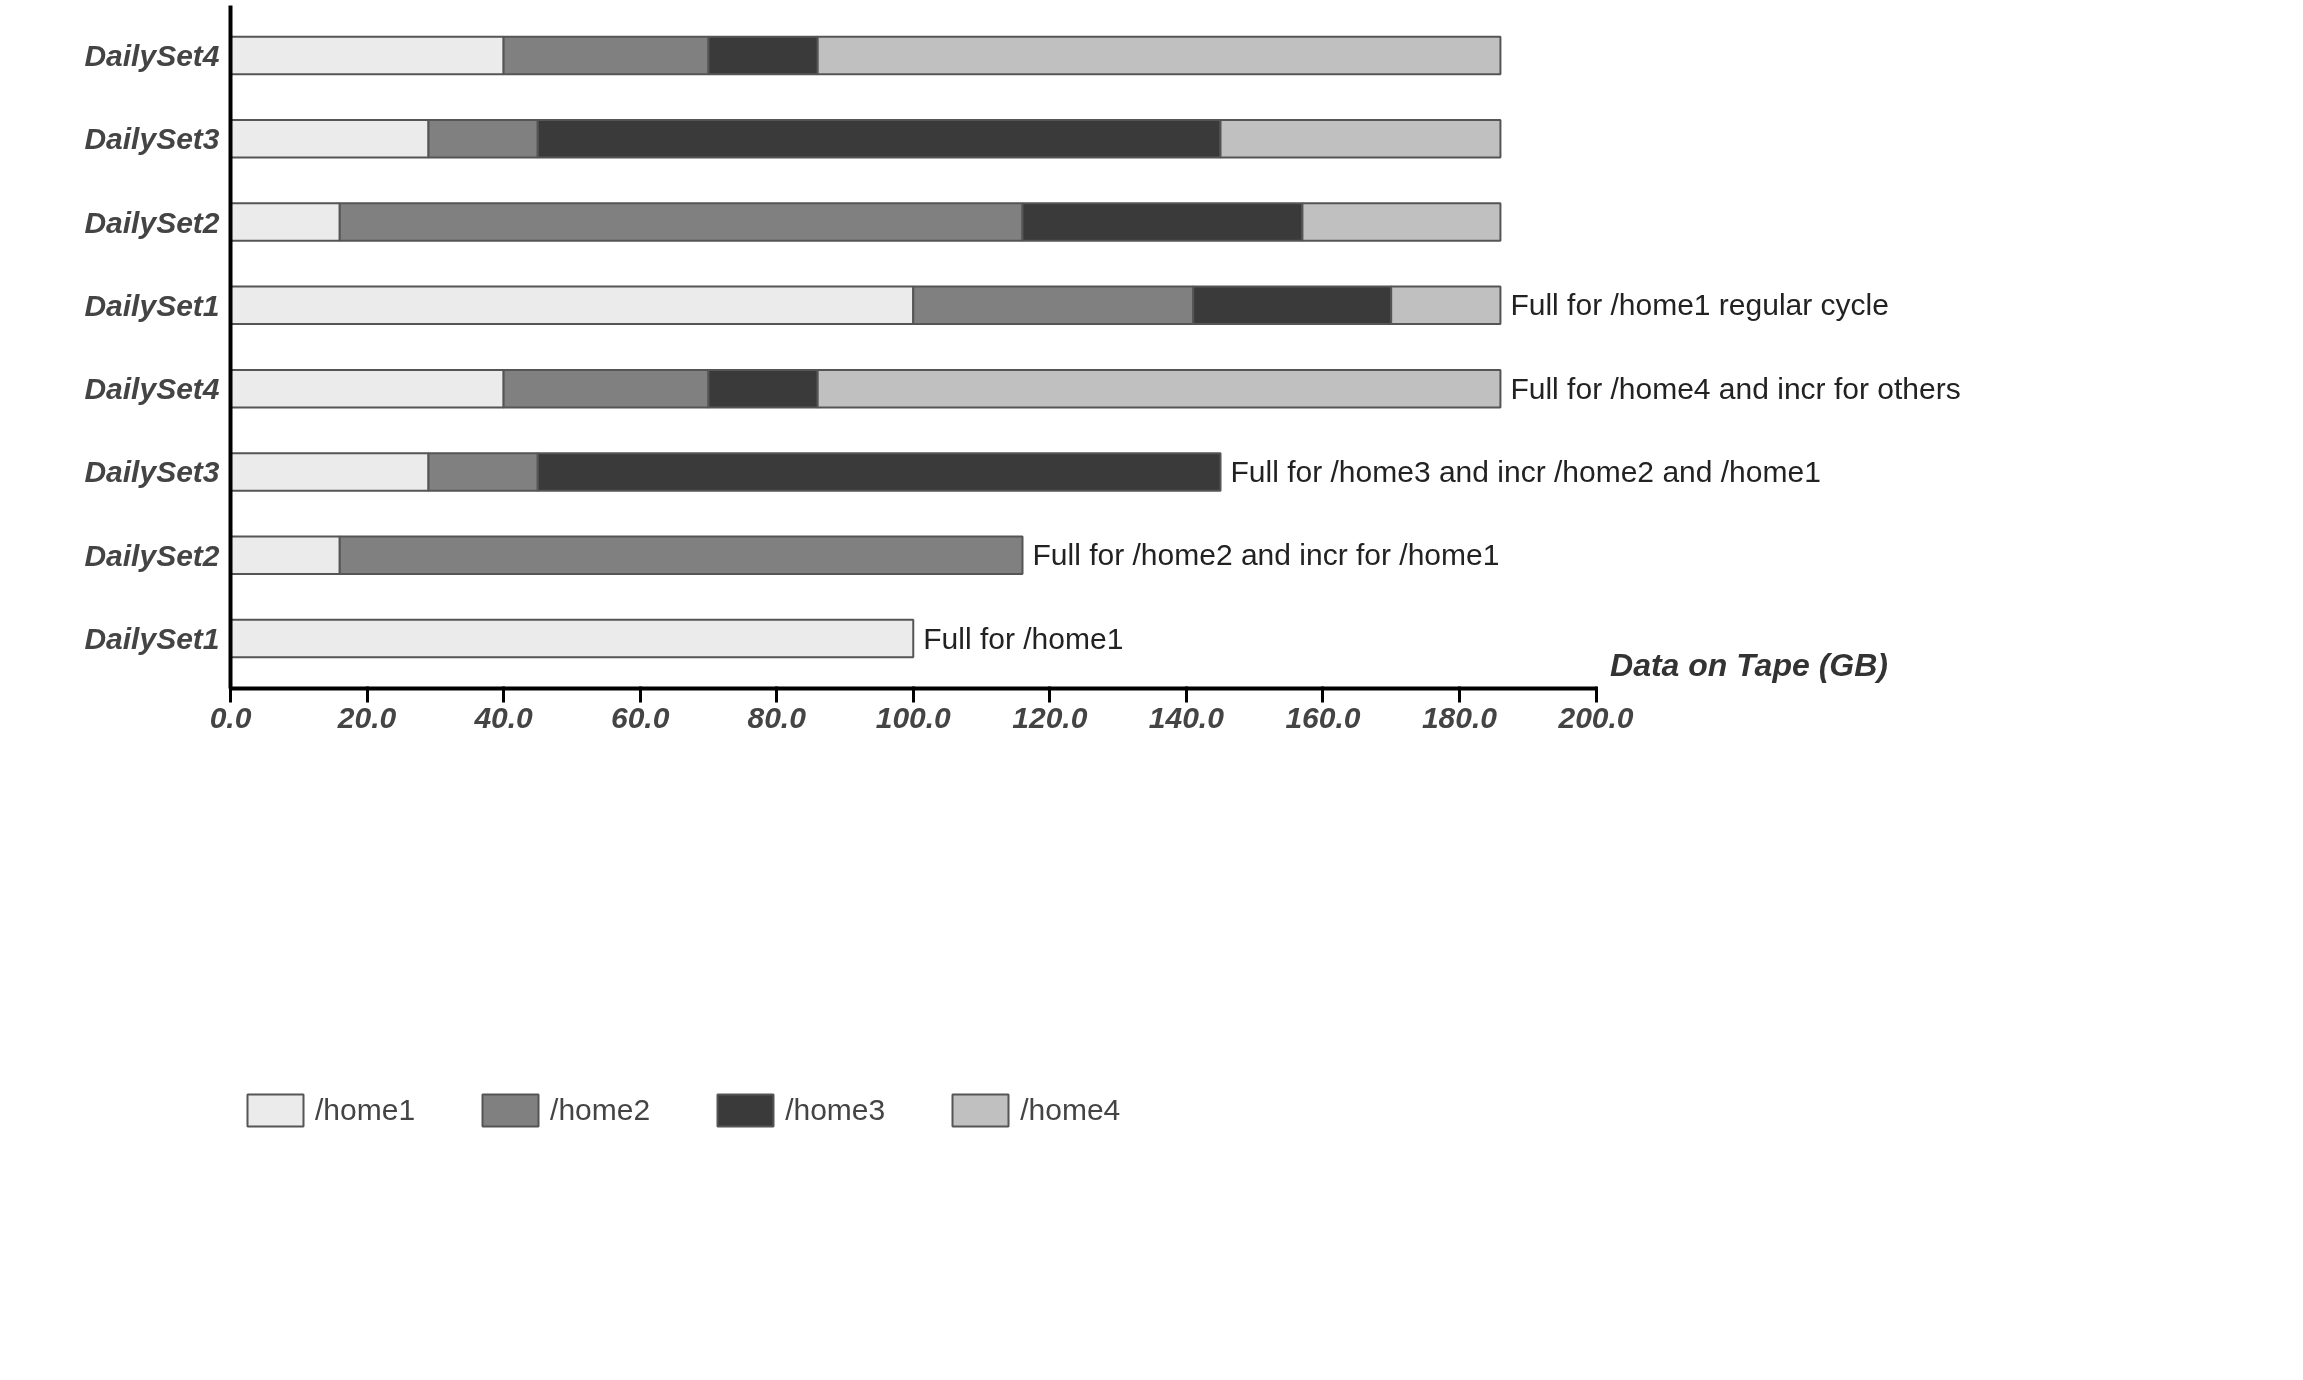 This screenshot has height=1380, width=2303. Describe the element at coordinates (640, 717) in the screenshot. I see `x-tick-label: 60.0` at that location.